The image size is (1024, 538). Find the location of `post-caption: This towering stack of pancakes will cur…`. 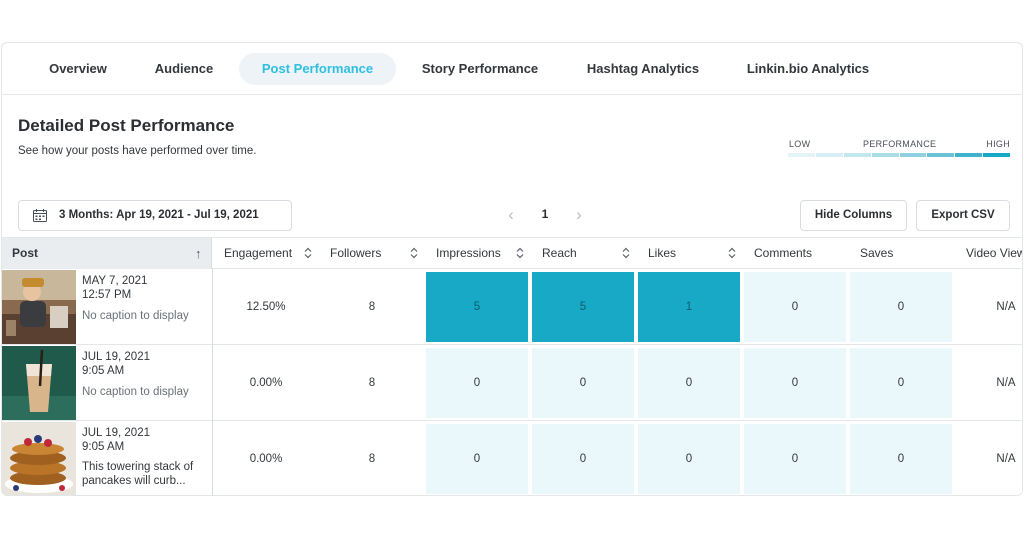

post-caption: This towering stack of pancakes will cur… is located at coordinates (138, 474).